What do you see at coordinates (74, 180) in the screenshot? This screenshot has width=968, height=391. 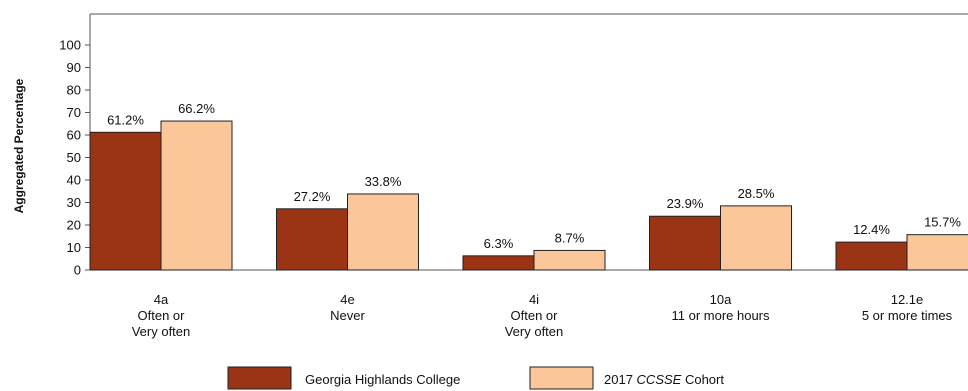 I see `y-tick-label: 40` at bounding box center [74, 180].